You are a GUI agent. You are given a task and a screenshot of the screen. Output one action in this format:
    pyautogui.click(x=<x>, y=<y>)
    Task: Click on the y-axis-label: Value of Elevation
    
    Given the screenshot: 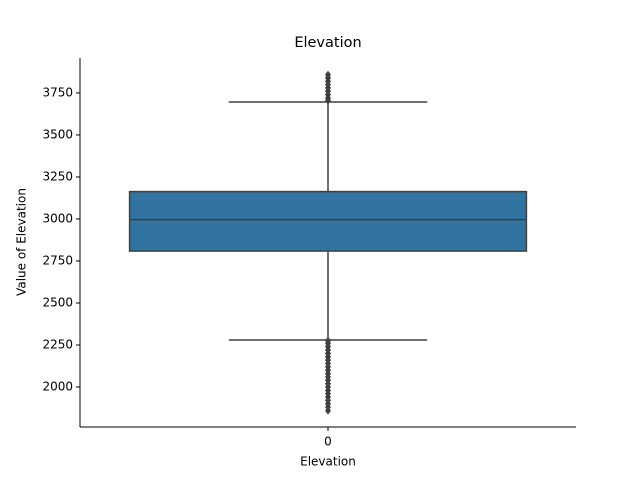 What is the action you would take?
    pyautogui.click(x=22, y=242)
    